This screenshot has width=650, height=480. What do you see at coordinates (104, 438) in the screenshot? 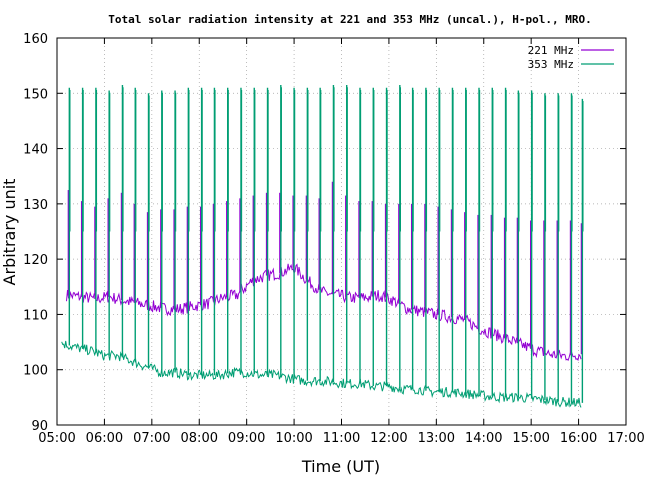
I see `x-tick-label: 06:00` at bounding box center [104, 438].